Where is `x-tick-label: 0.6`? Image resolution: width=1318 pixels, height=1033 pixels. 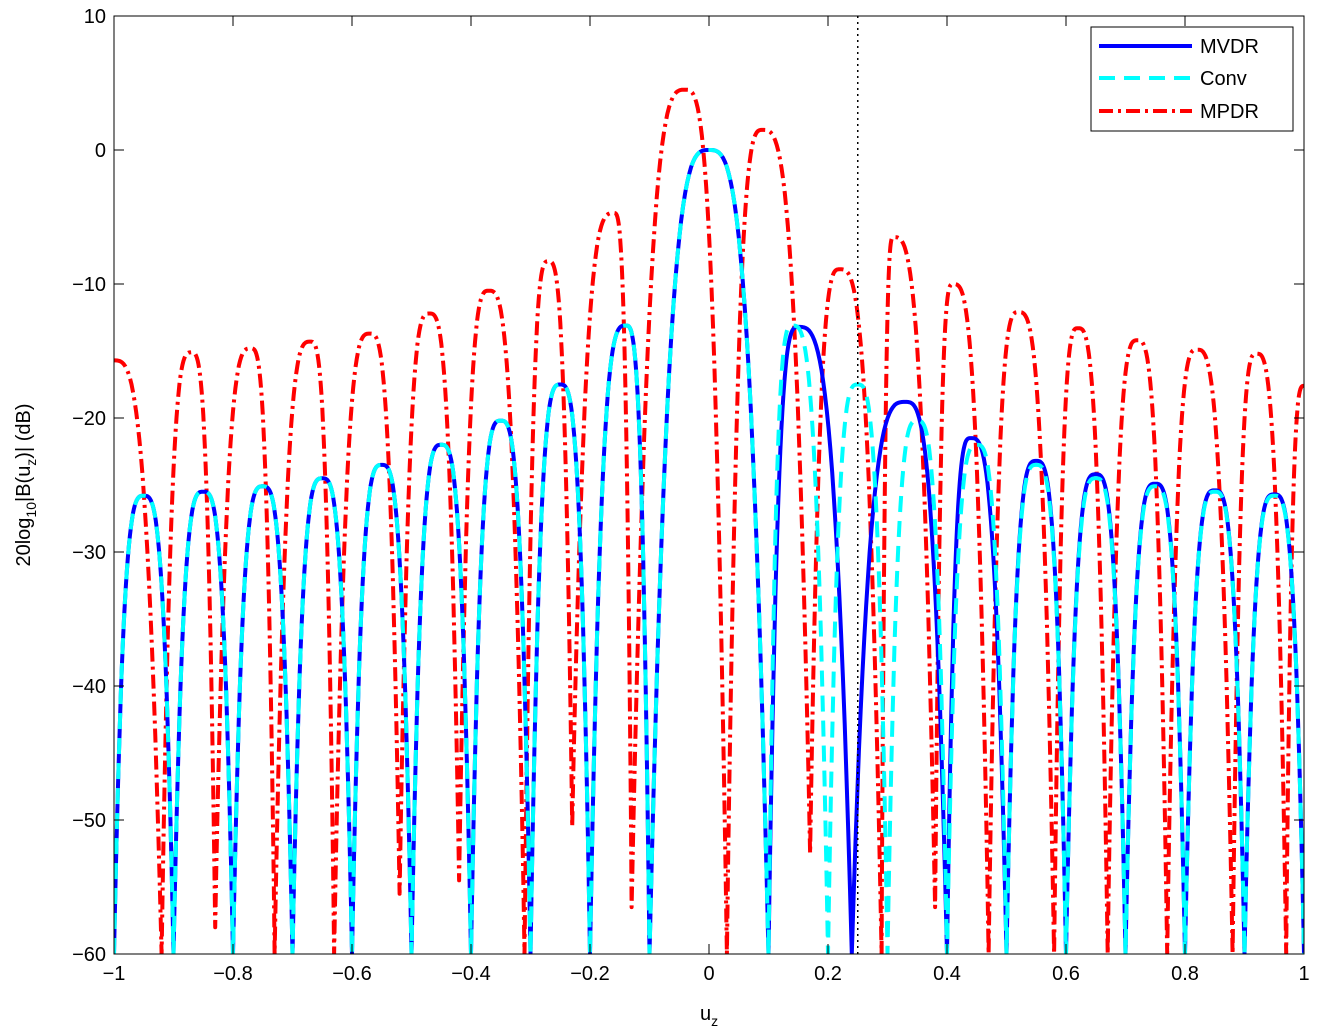
x-tick-label: 0.6 is located at coordinates (1066, 974).